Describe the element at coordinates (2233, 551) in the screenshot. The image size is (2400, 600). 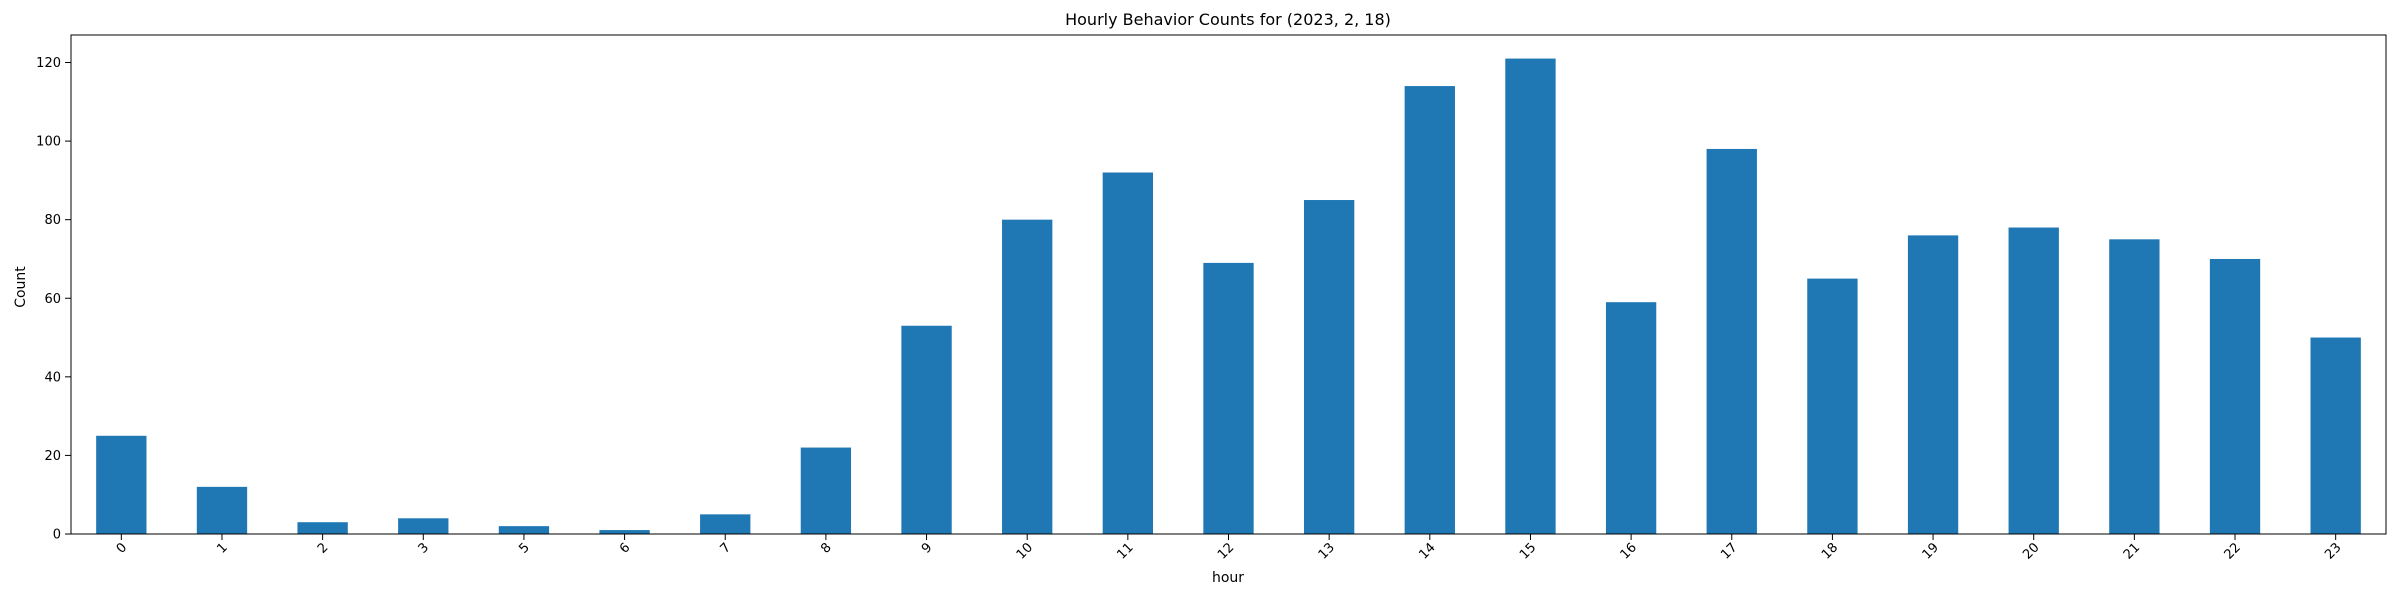
I see `x-tick-label: 22` at that location.